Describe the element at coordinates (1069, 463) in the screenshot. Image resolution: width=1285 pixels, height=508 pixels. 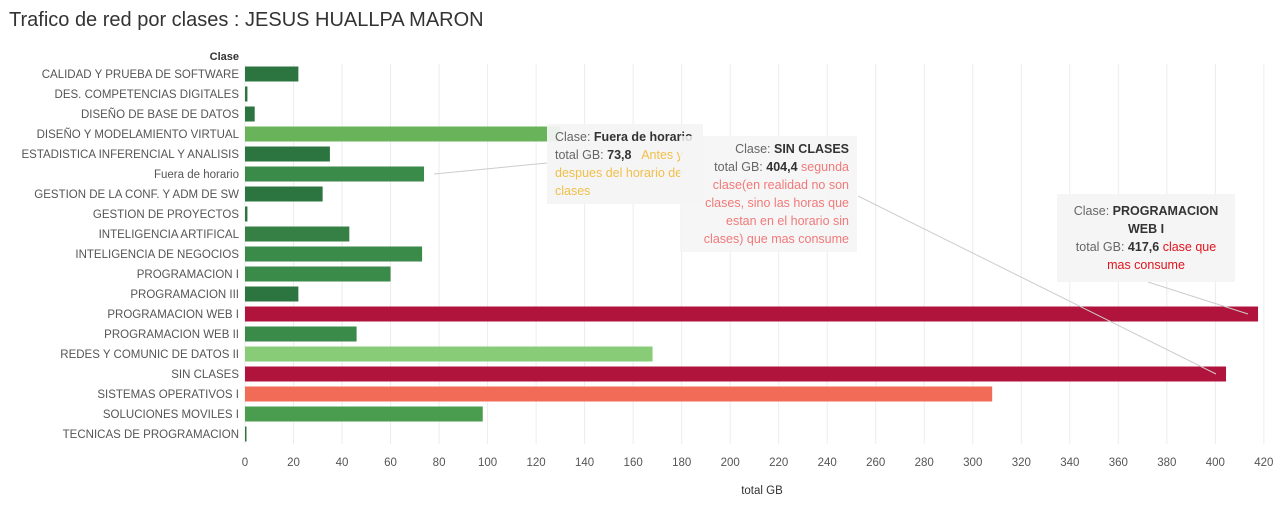
I see `x-tick-label: 340` at that location.